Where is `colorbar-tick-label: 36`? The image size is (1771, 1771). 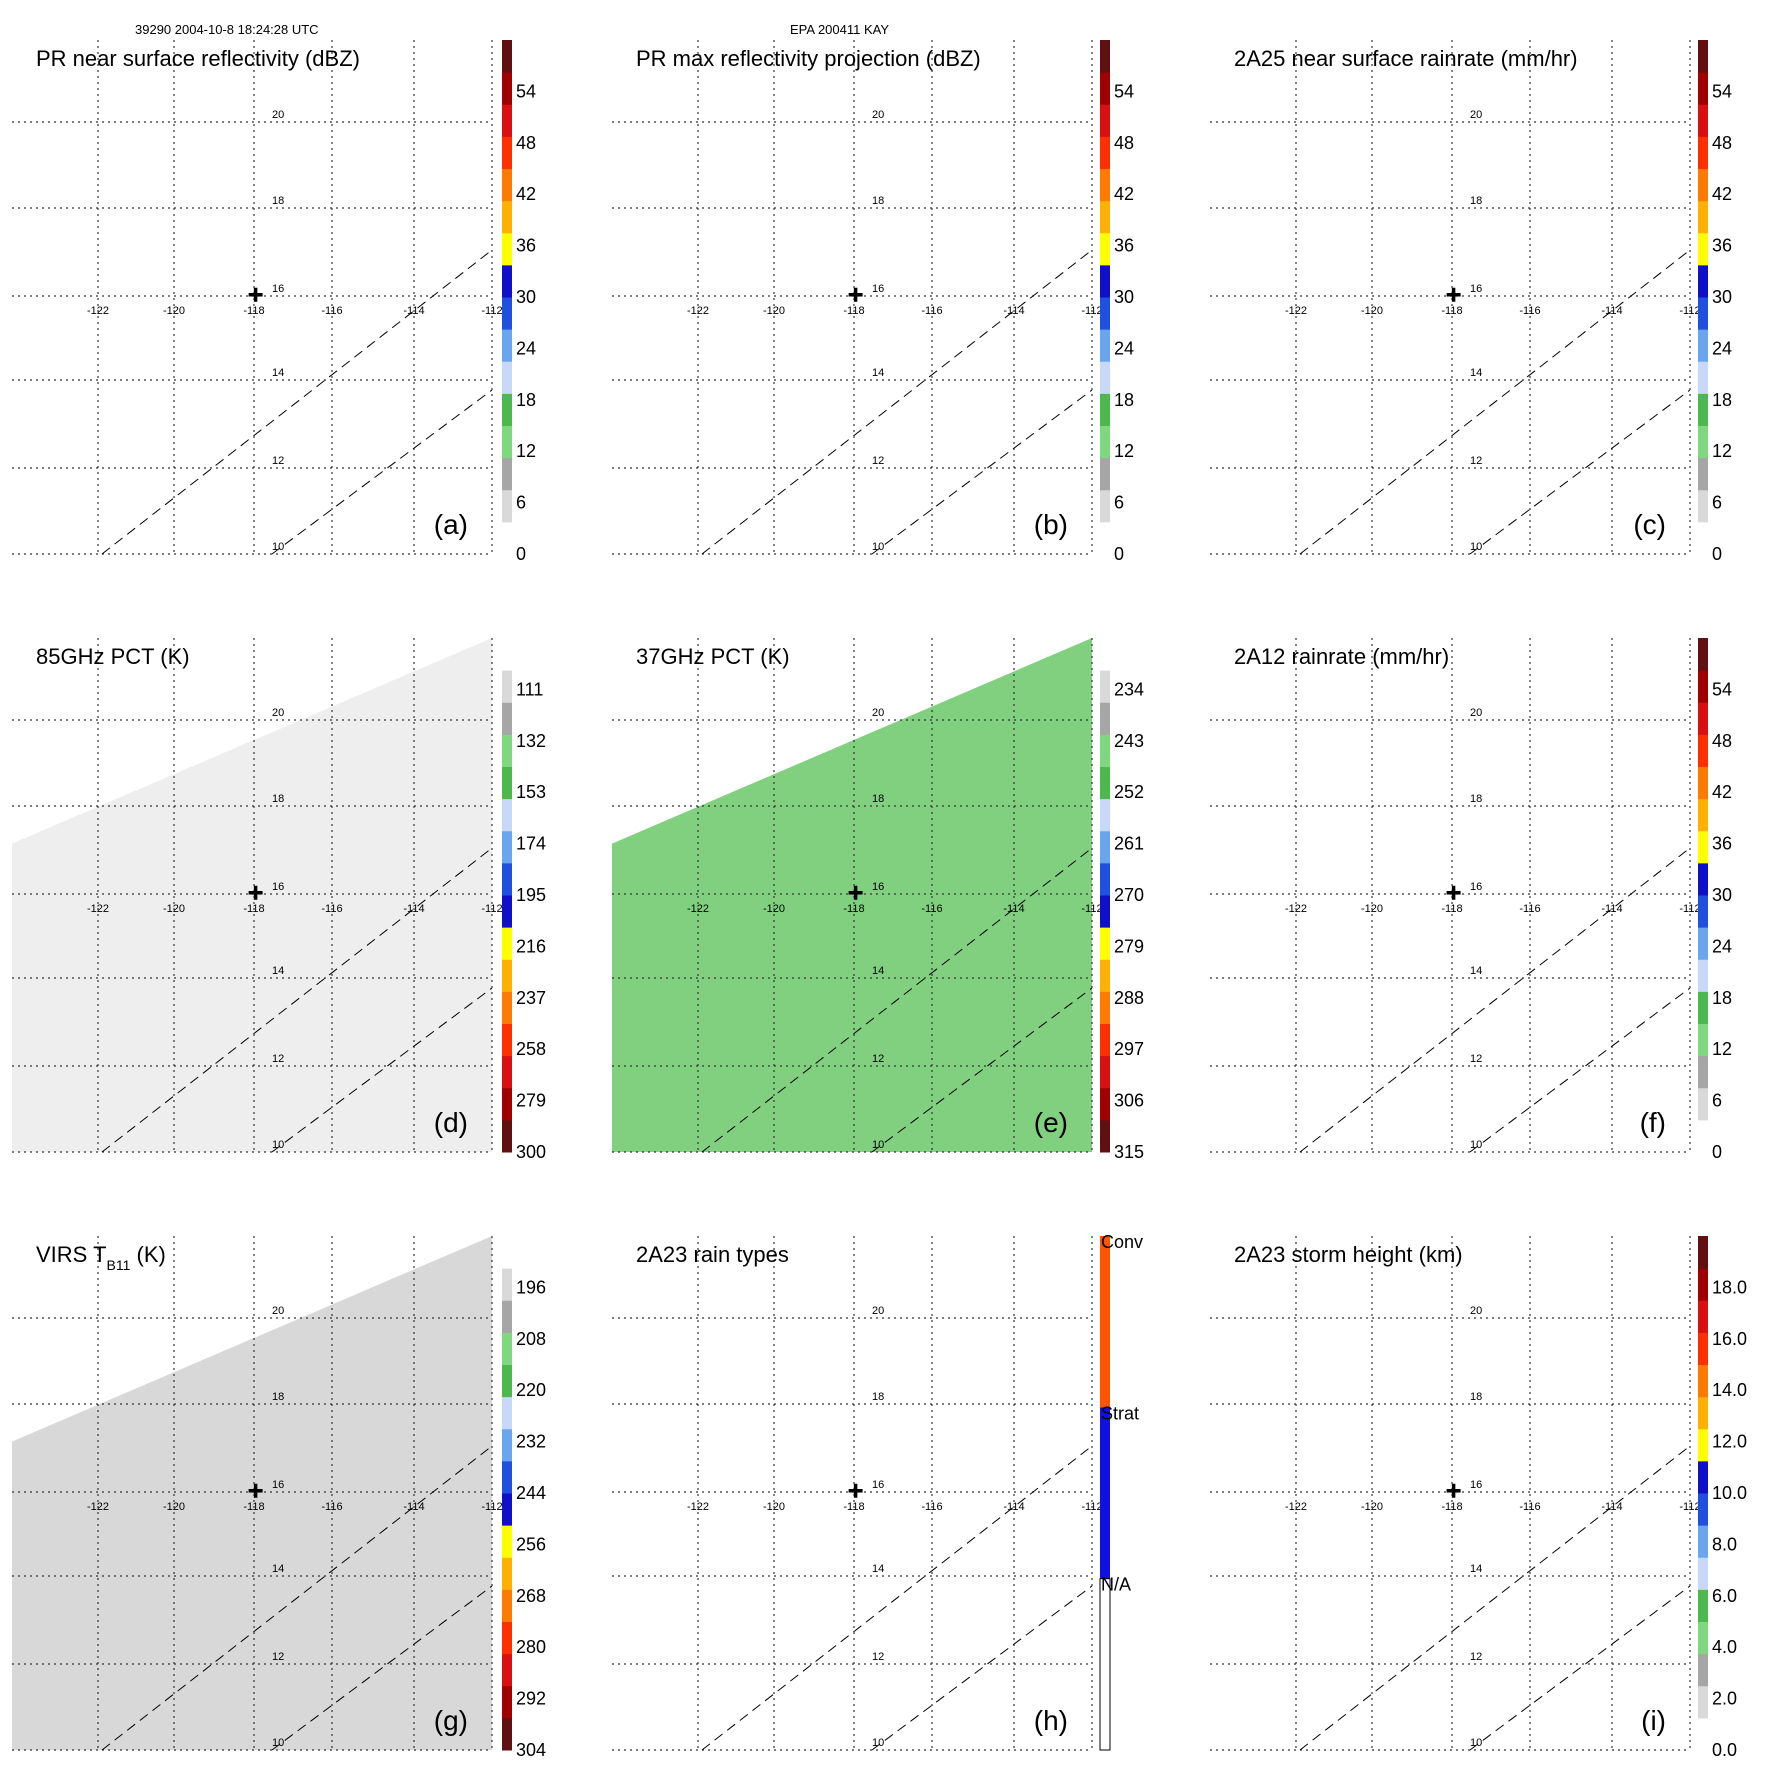 colorbar-tick-label: 36 is located at coordinates (1722, 246).